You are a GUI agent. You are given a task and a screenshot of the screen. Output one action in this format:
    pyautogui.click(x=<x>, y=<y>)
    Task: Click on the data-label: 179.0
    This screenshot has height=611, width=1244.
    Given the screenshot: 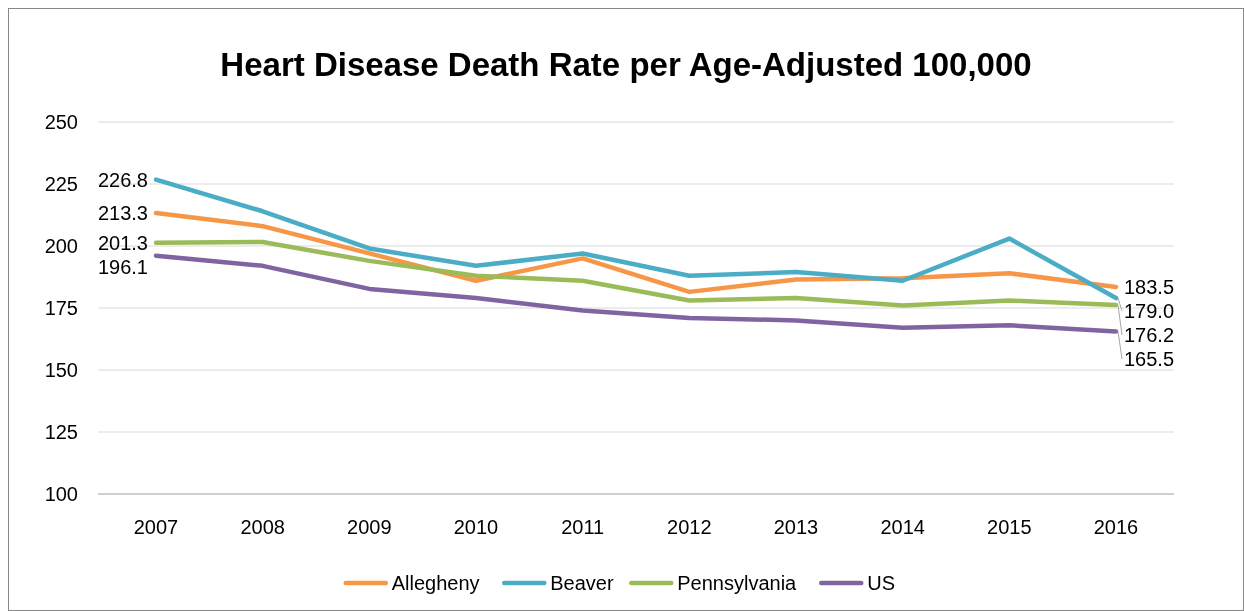 What is the action you would take?
    pyautogui.click(x=1149, y=310)
    